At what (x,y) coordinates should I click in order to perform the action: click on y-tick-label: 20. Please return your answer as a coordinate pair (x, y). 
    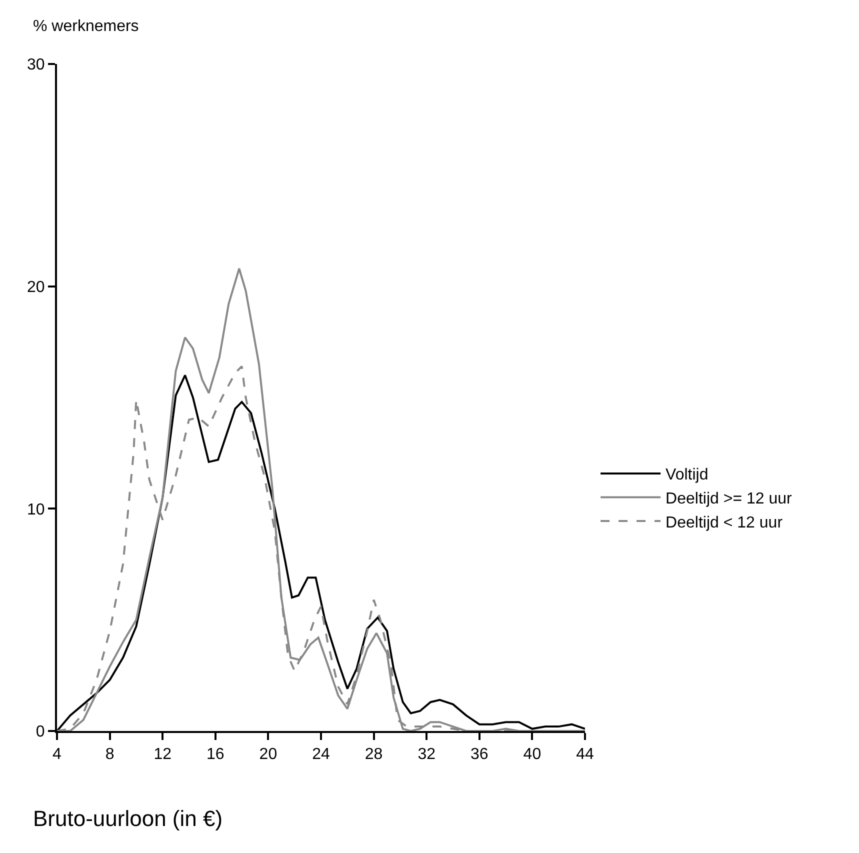
    Looking at the image, I should click on (36, 287).